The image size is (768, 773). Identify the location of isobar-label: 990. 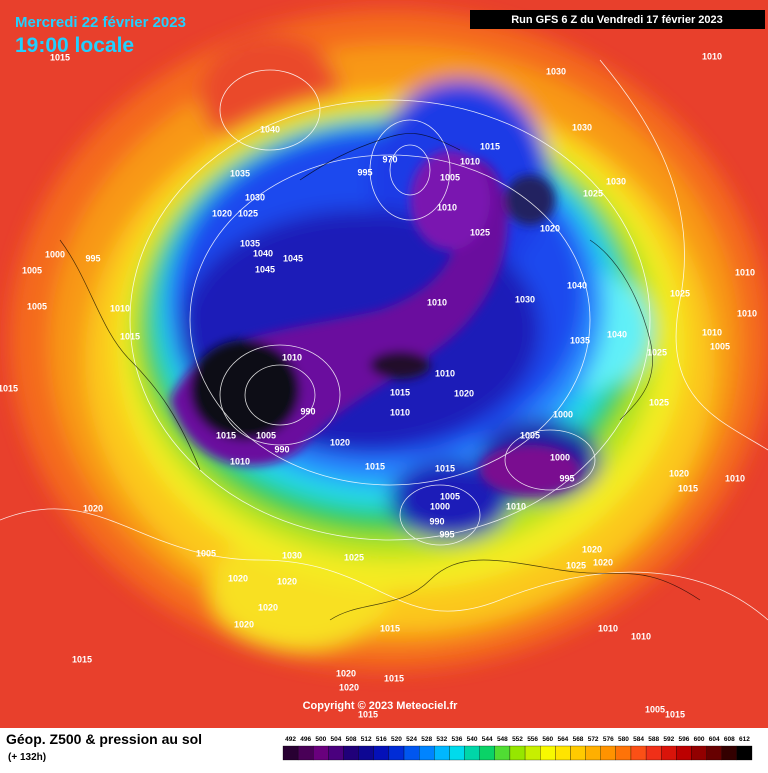
(436, 521).